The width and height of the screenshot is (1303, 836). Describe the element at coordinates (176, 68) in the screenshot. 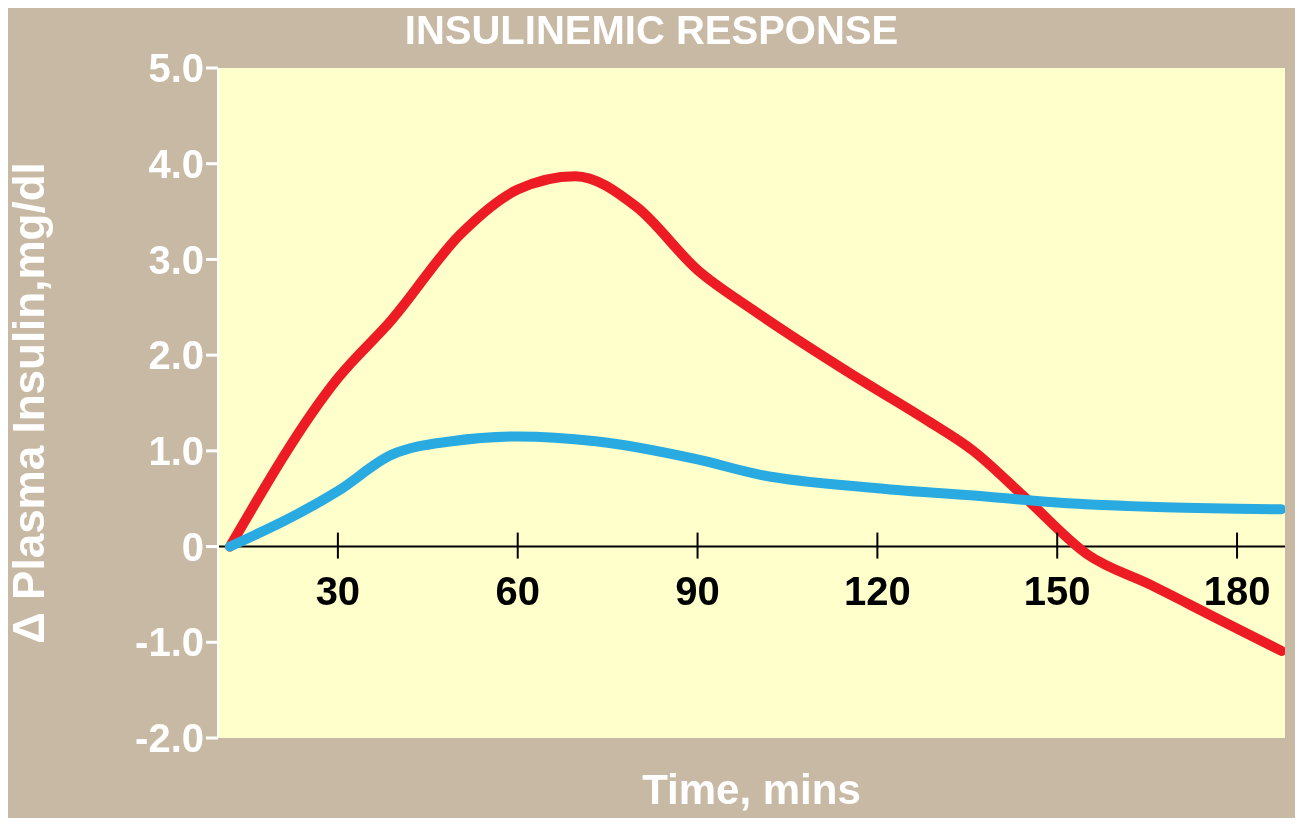

I see `y-tick-label: 5.0` at that location.